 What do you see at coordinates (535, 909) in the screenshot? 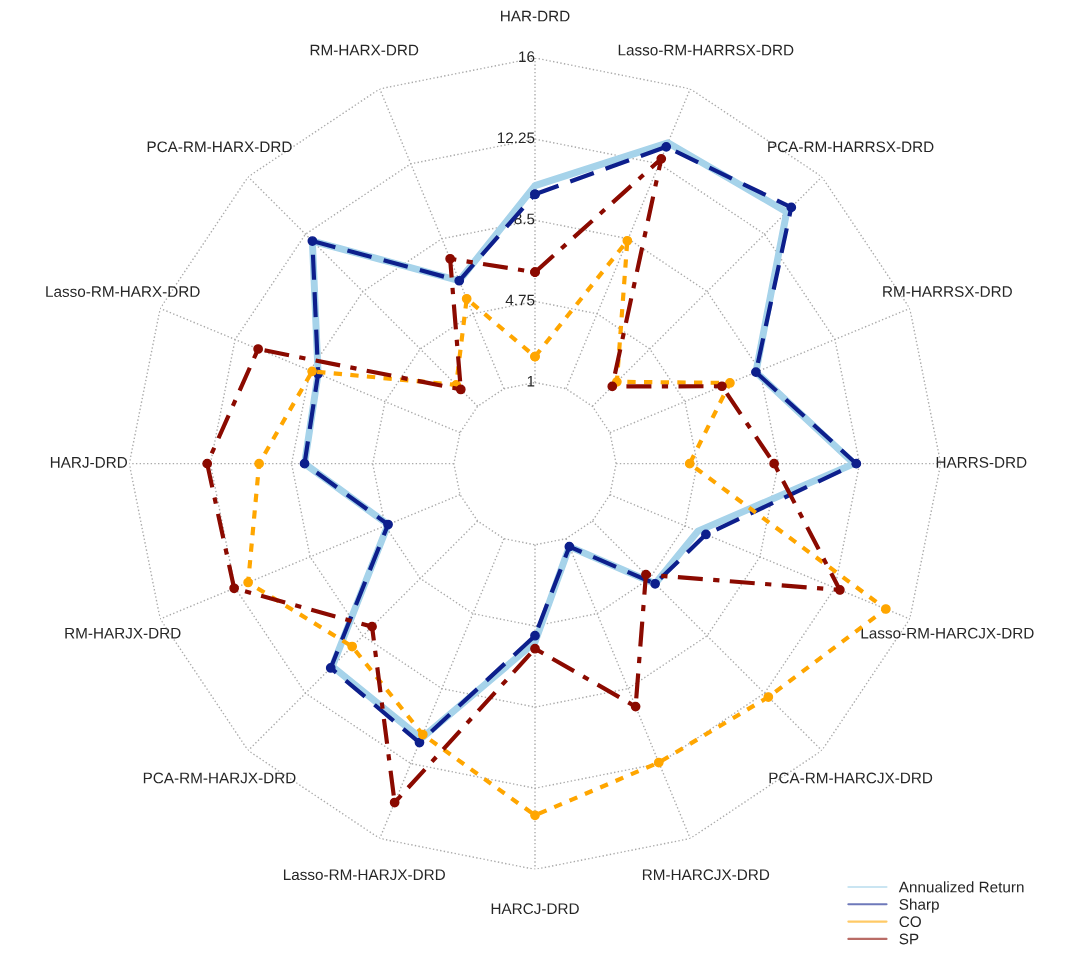
I see `spoke-label: HARCJ-DRD` at bounding box center [535, 909].